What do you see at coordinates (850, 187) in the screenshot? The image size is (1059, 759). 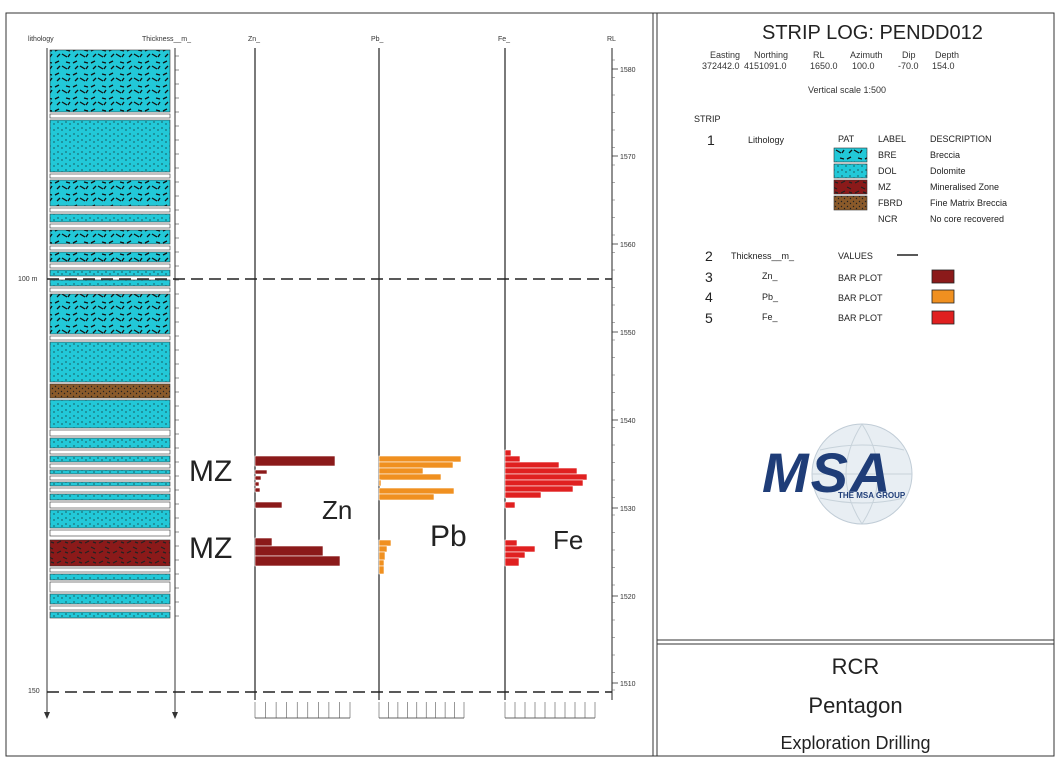 I see `legend-swatch-mz` at bounding box center [850, 187].